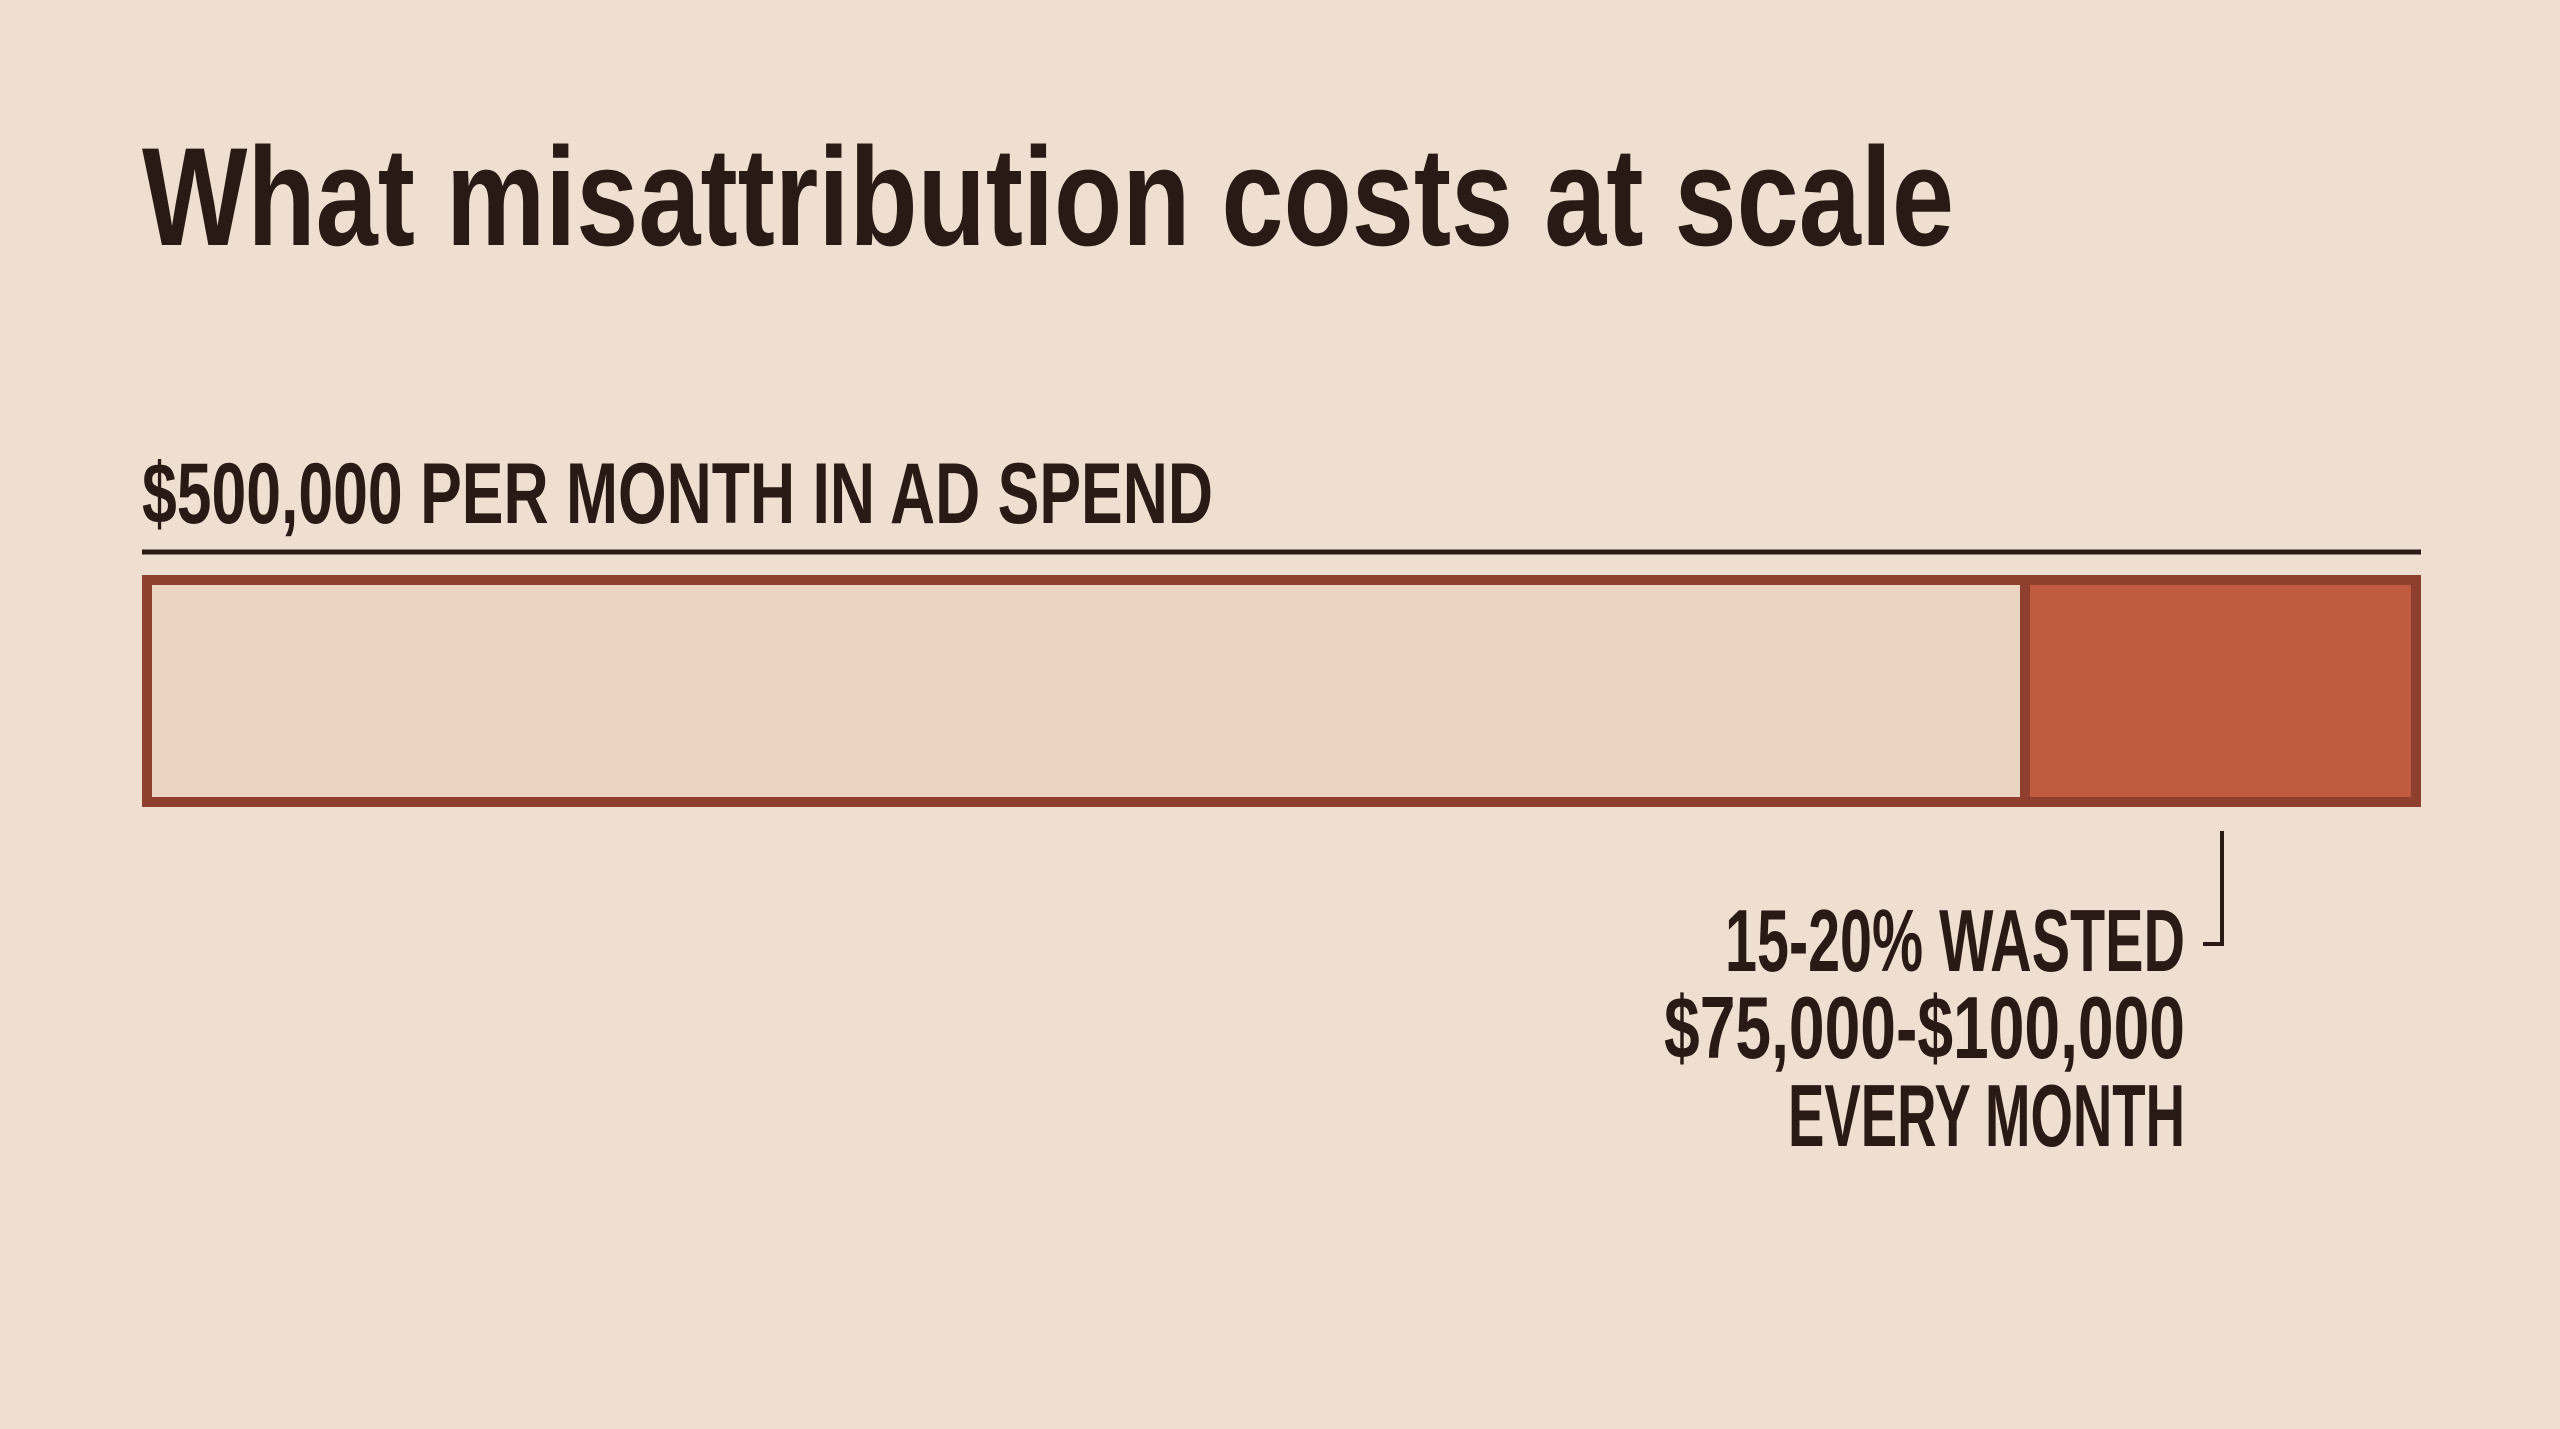 The height and width of the screenshot is (1429, 2560). Describe the element at coordinates (2213, 888) in the screenshot. I see `bracket` at that location.